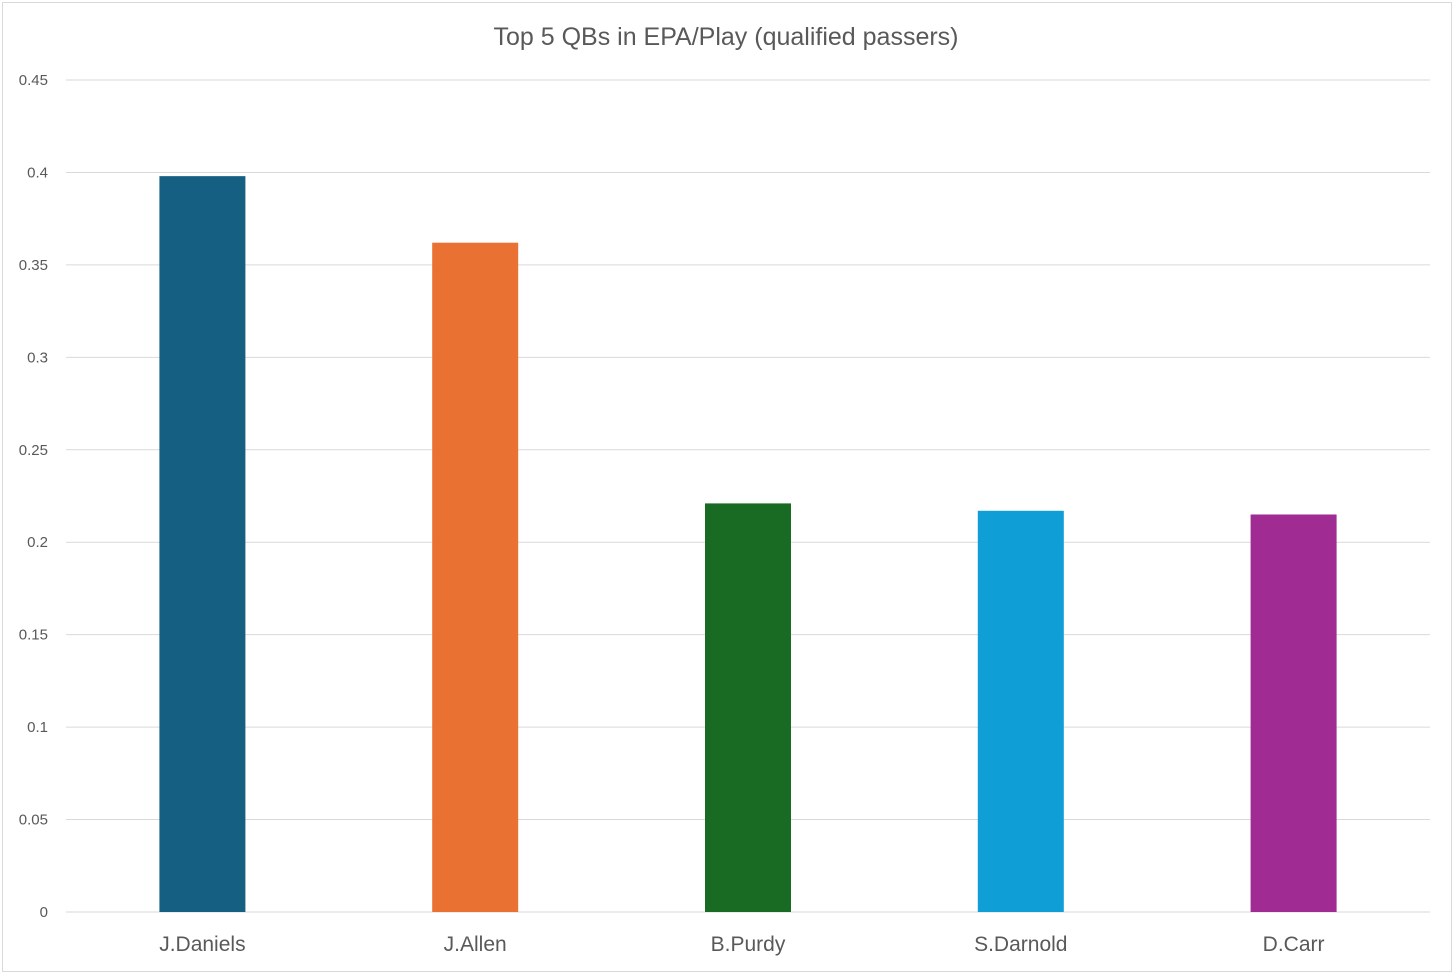 The height and width of the screenshot is (976, 1456). What do you see at coordinates (1020, 711) in the screenshot?
I see `bar-s-darnold` at bounding box center [1020, 711].